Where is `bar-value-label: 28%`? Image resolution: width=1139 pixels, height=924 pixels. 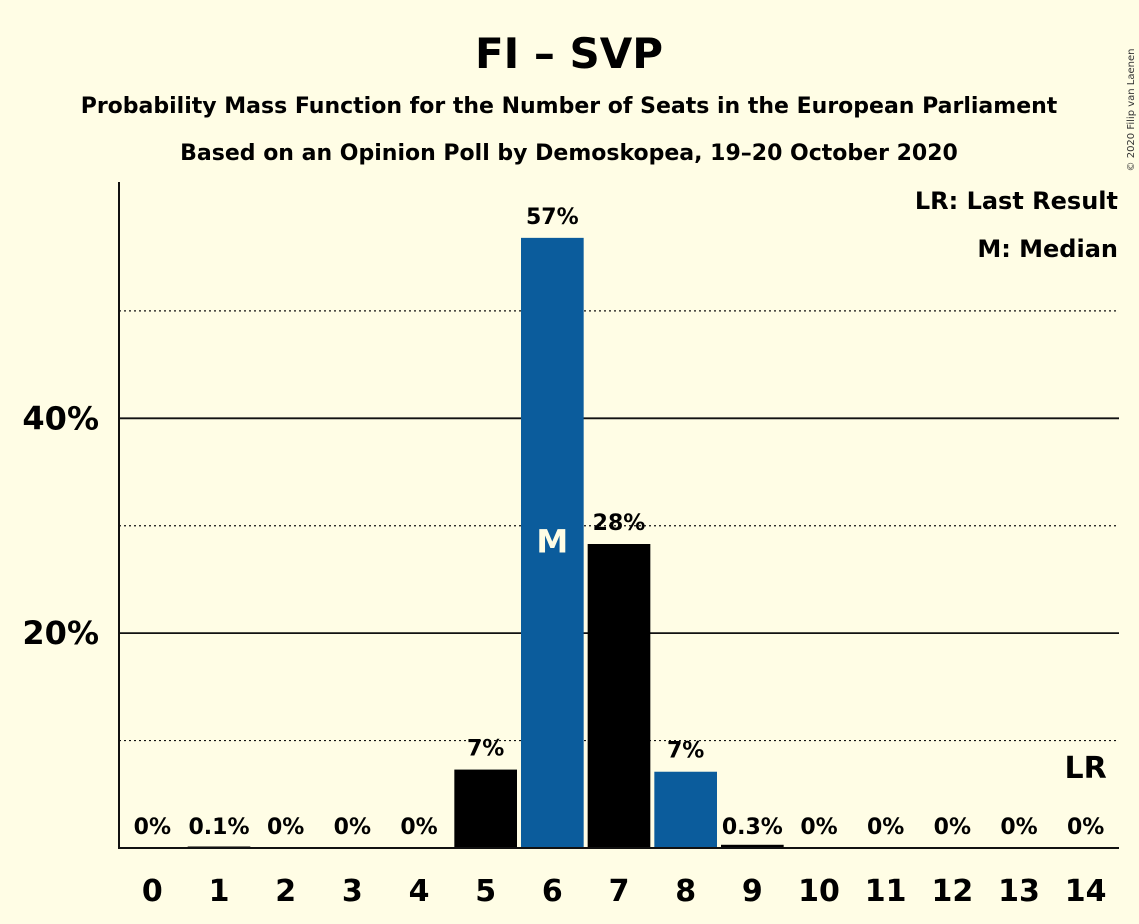 bar-value-label: 28% is located at coordinates (619, 523).